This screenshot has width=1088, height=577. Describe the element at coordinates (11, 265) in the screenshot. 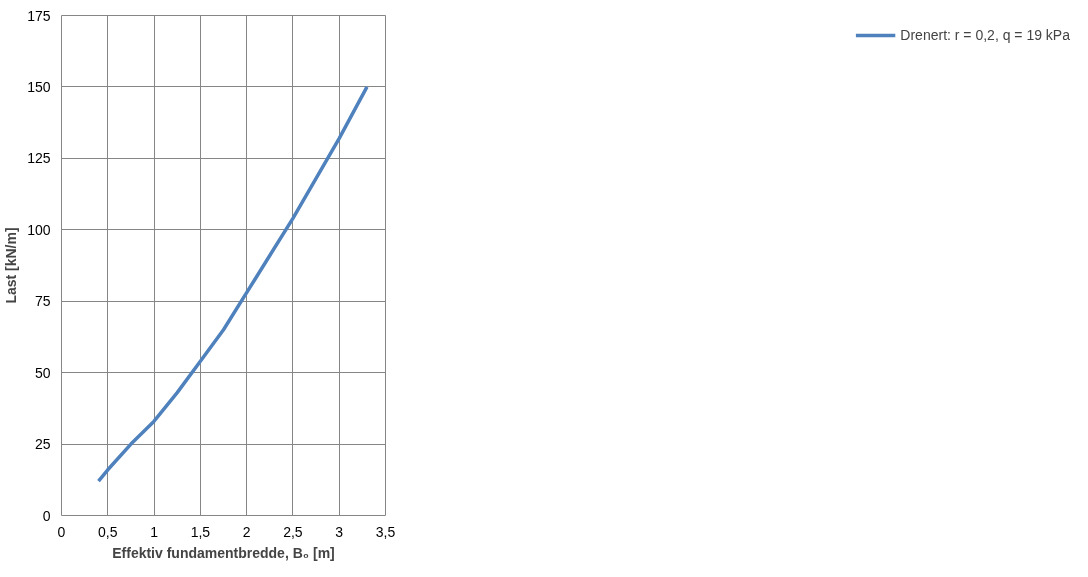

I see `y-axis-title: Last [kN/m]` at that location.